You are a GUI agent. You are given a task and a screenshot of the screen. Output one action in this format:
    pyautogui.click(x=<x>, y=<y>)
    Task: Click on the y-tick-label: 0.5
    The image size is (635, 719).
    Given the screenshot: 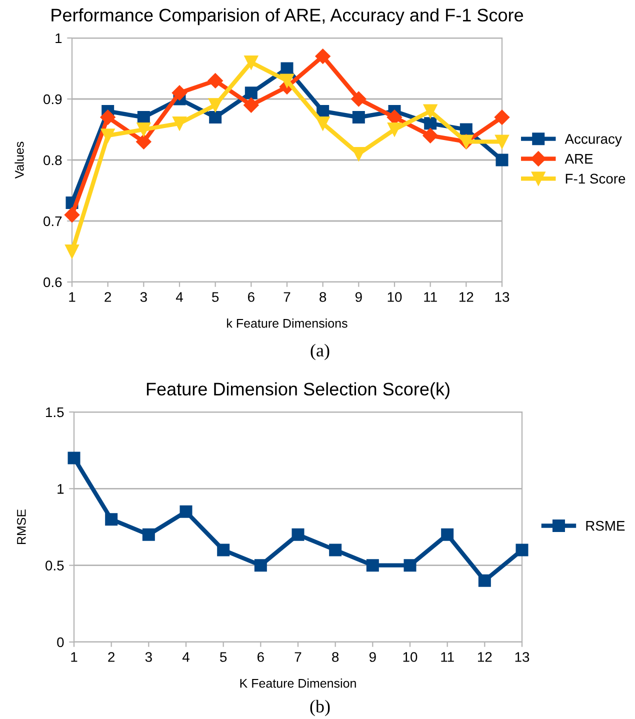 What is the action you would take?
    pyautogui.click(x=55, y=565)
    